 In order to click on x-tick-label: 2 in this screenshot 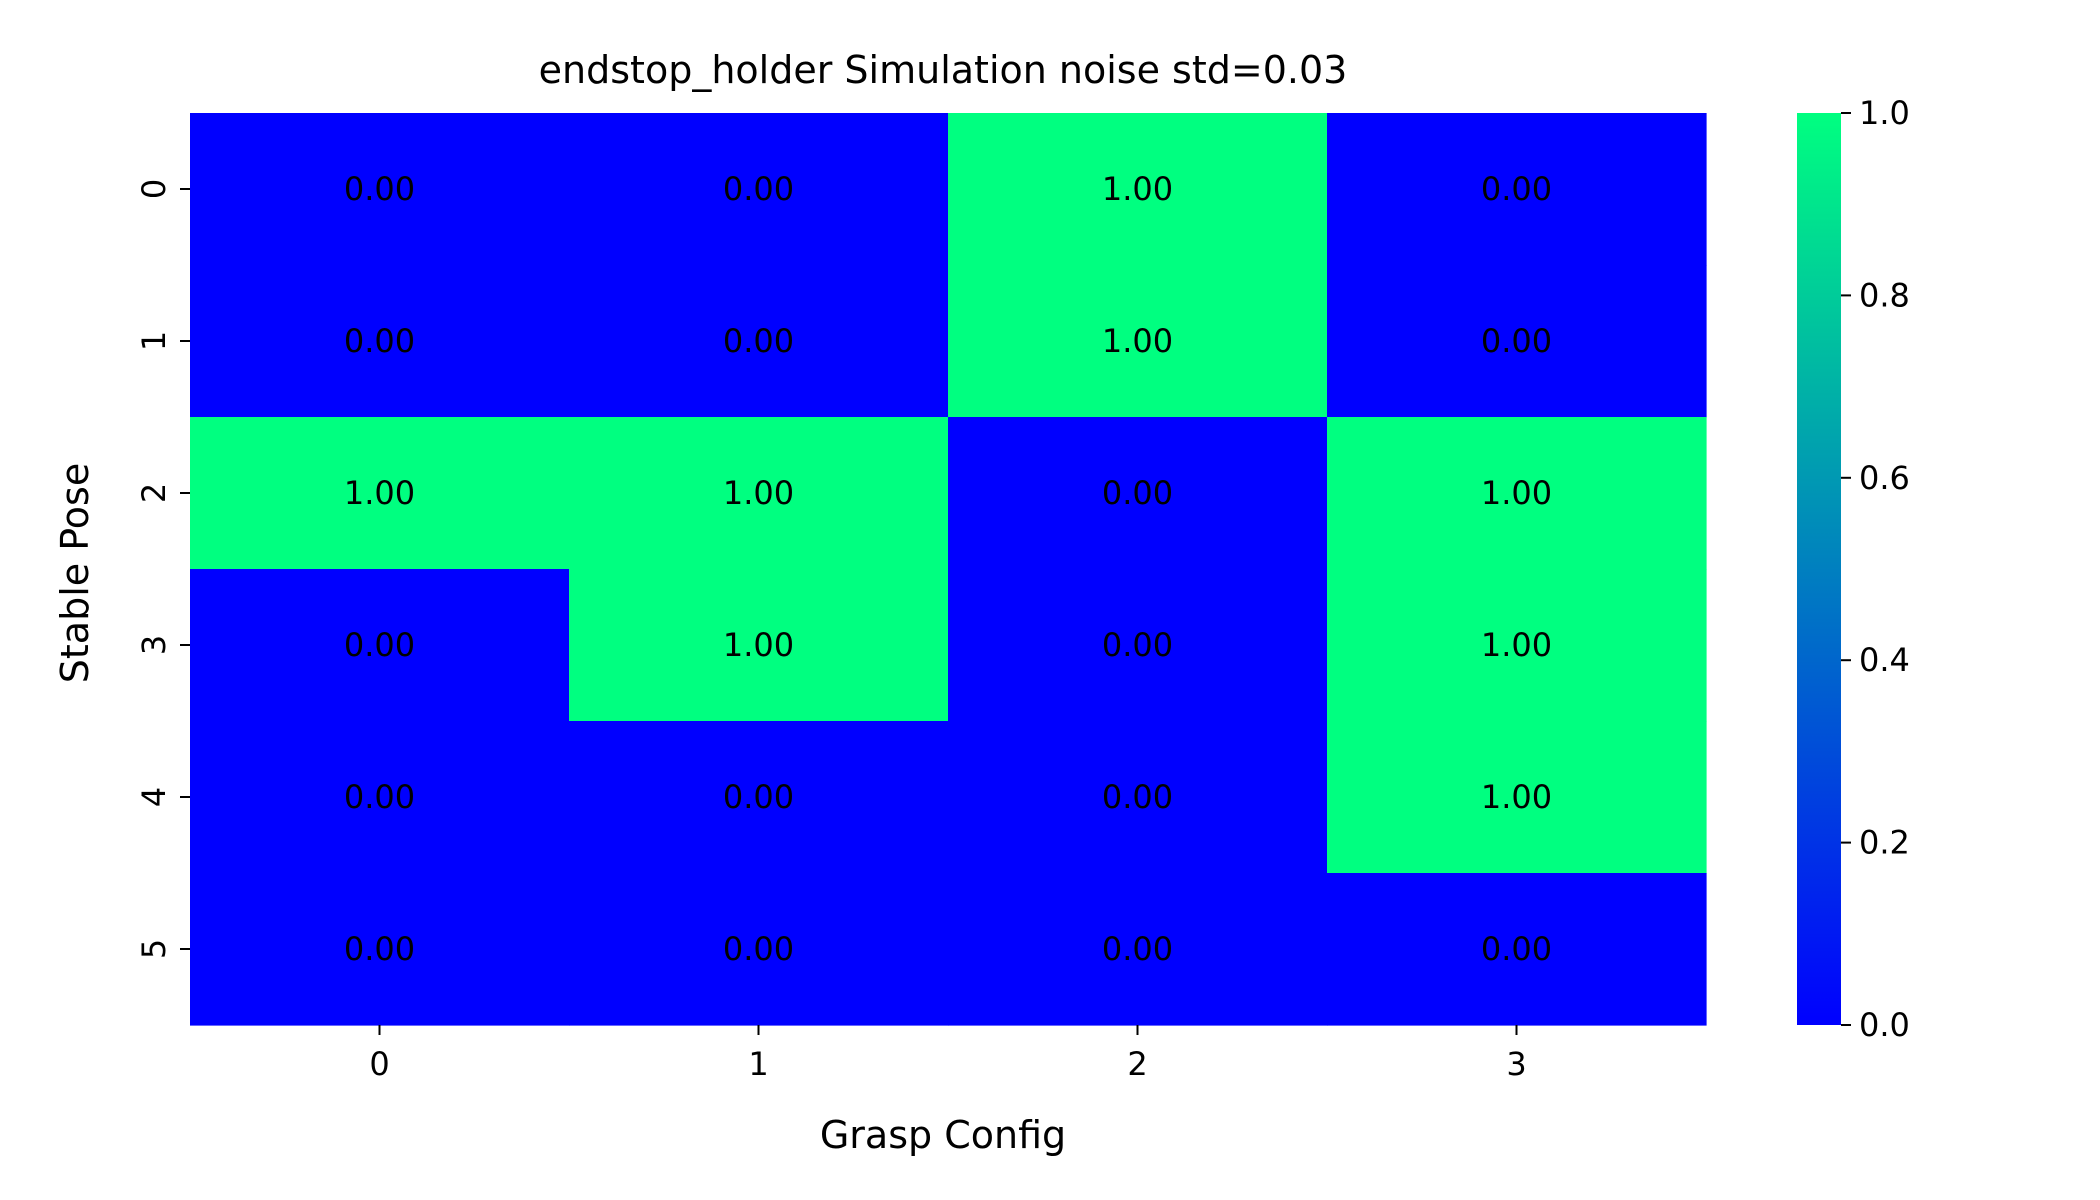, I will do `click(1137, 1064)`.